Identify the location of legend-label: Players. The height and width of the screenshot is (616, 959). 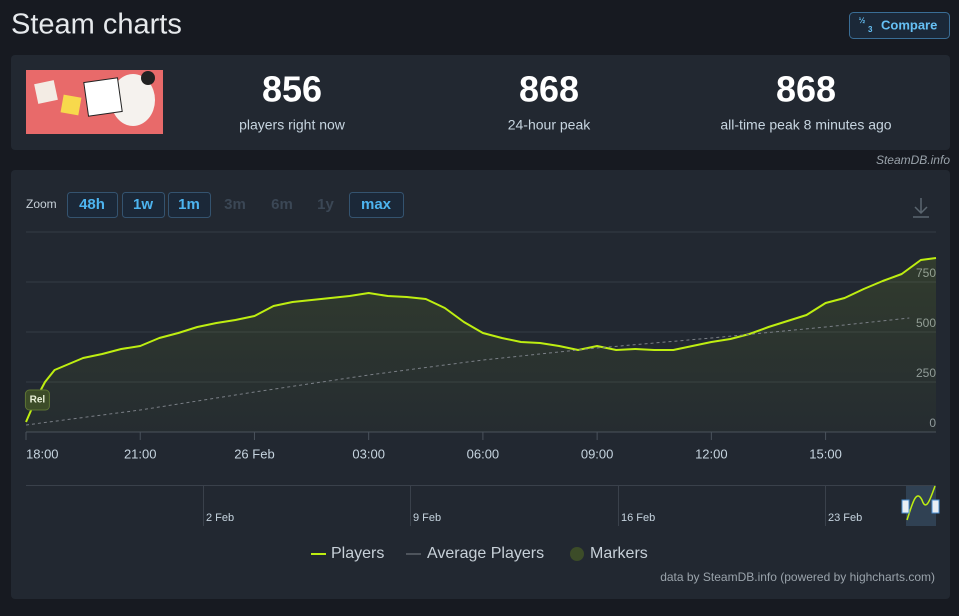
(357, 553).